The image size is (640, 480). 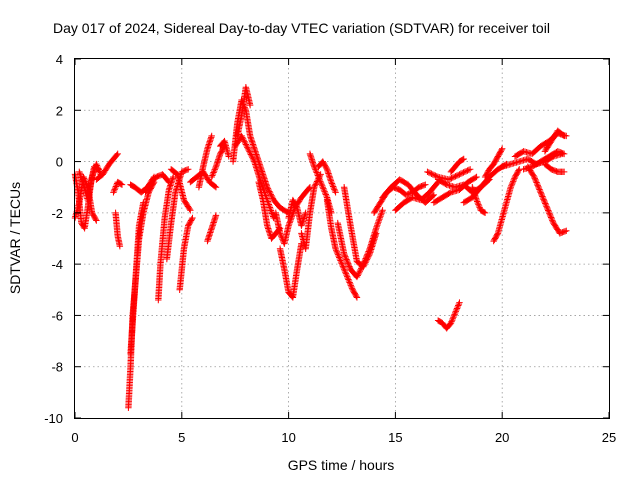 I want to click on x-tick-label: 15, so click(x=395, y=437).